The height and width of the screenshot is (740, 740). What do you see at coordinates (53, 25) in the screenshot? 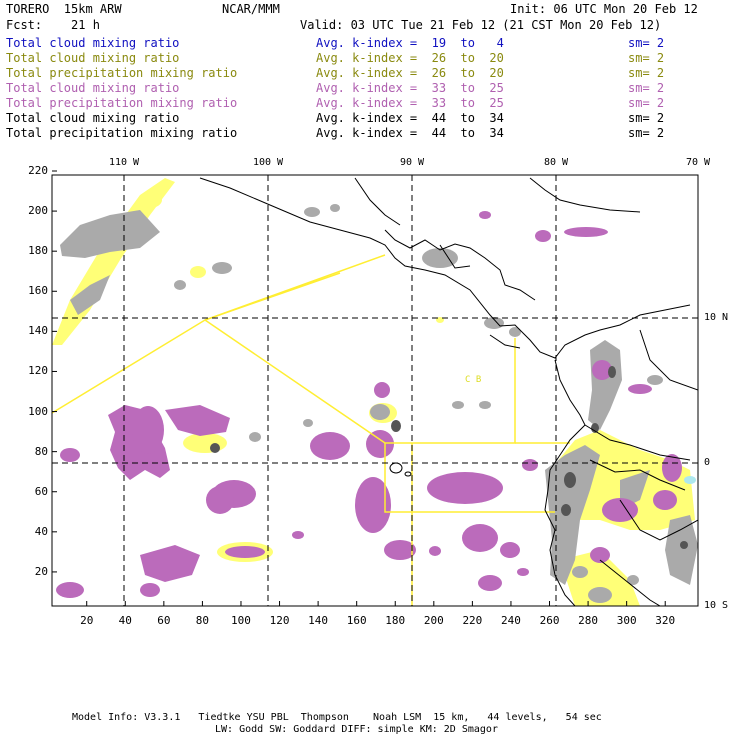
I see `forecast-hour: Fcst: 21 h` at bounding box center [53, 25].